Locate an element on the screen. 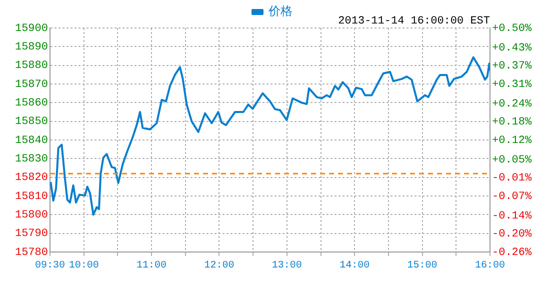 The image size is (545, 300). y-tick-label: 15860 is located at coordinates (31, 104).